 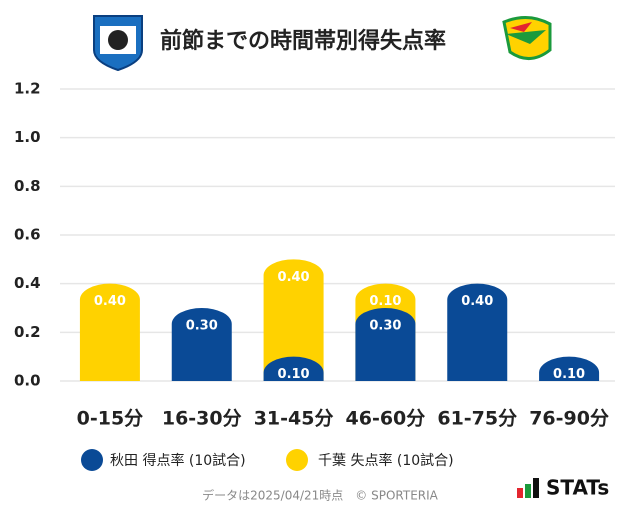 What do you see at coordinates (118, 43) in the screenshot?
I see `home-logo` at bounding box center [118, 43].